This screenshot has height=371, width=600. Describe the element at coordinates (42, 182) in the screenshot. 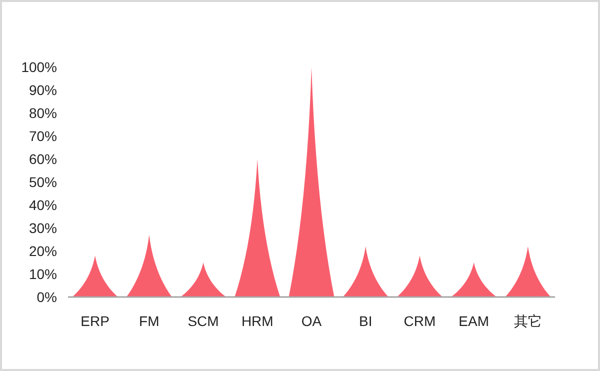

I see `y-tick-label: 50%` at that location.